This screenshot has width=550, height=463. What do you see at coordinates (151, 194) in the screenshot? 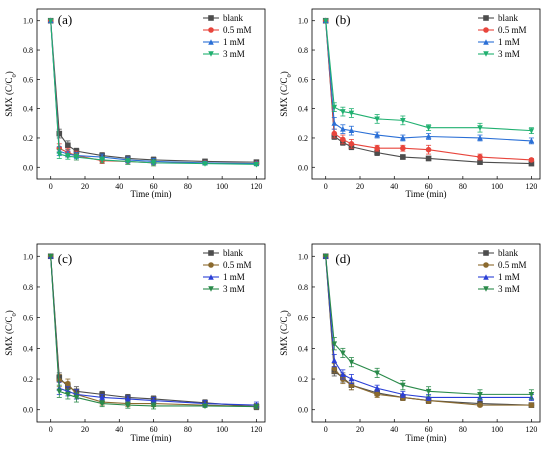
I see `x-axis-title: Time (min)` at bounding box center [151, 194].